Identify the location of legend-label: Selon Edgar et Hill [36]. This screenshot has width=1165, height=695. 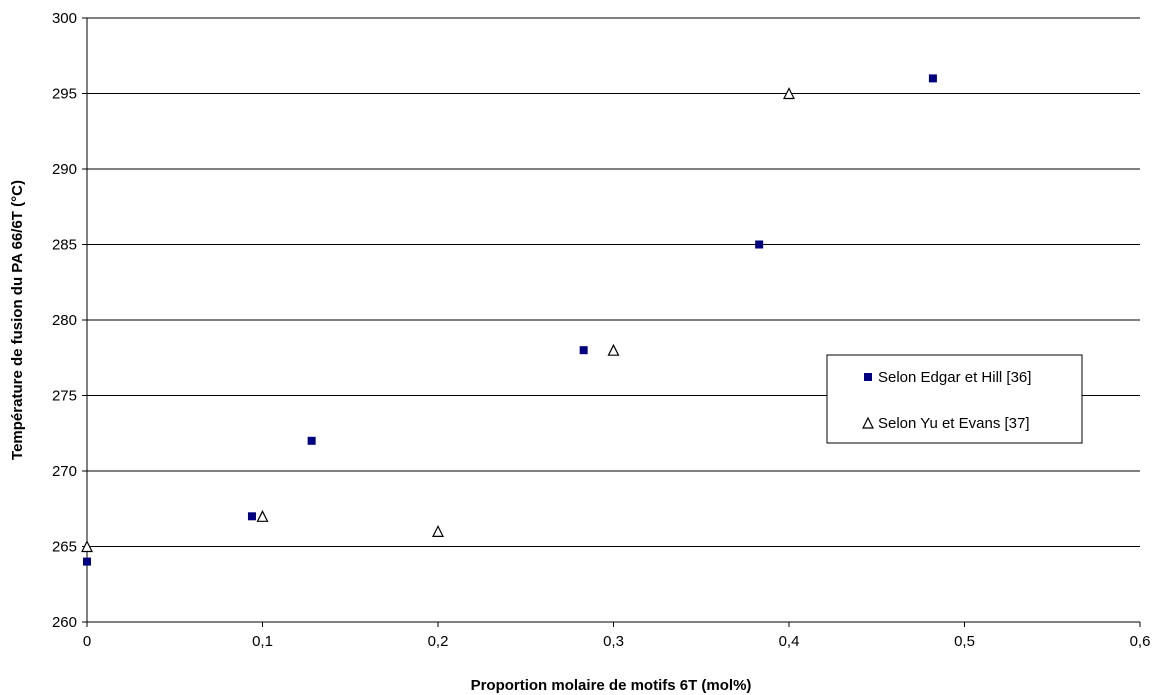
(954, 377).